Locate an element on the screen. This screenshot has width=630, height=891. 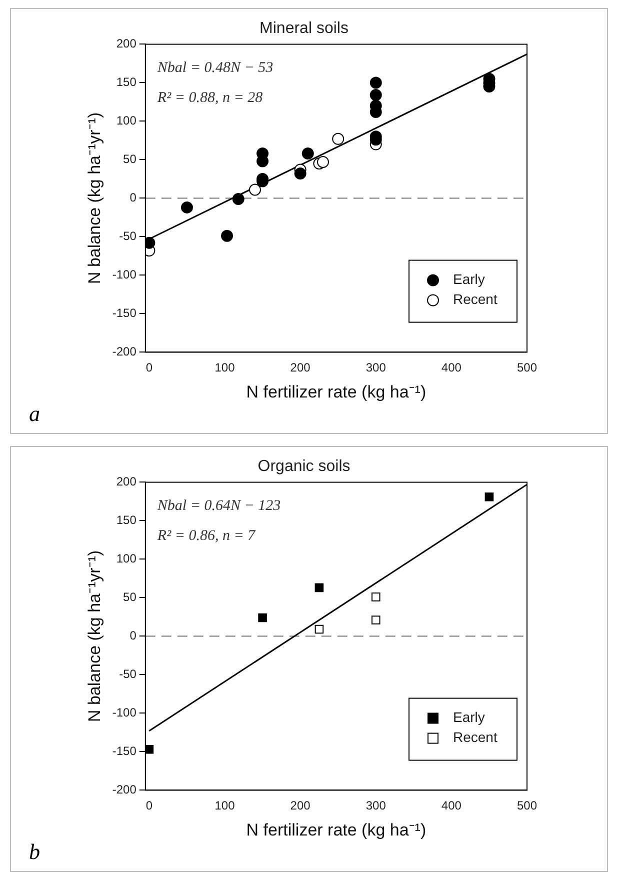
text: b is located at coordinates (34, 852).